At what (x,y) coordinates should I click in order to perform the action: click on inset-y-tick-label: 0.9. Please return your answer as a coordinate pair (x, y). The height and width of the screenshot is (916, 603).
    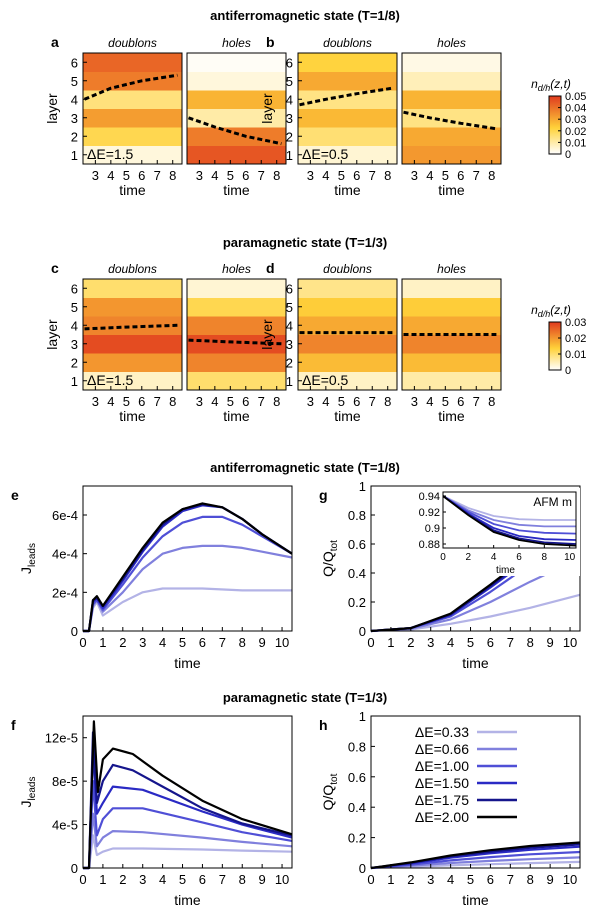
    Looking at the image, I should click on (432, 529).